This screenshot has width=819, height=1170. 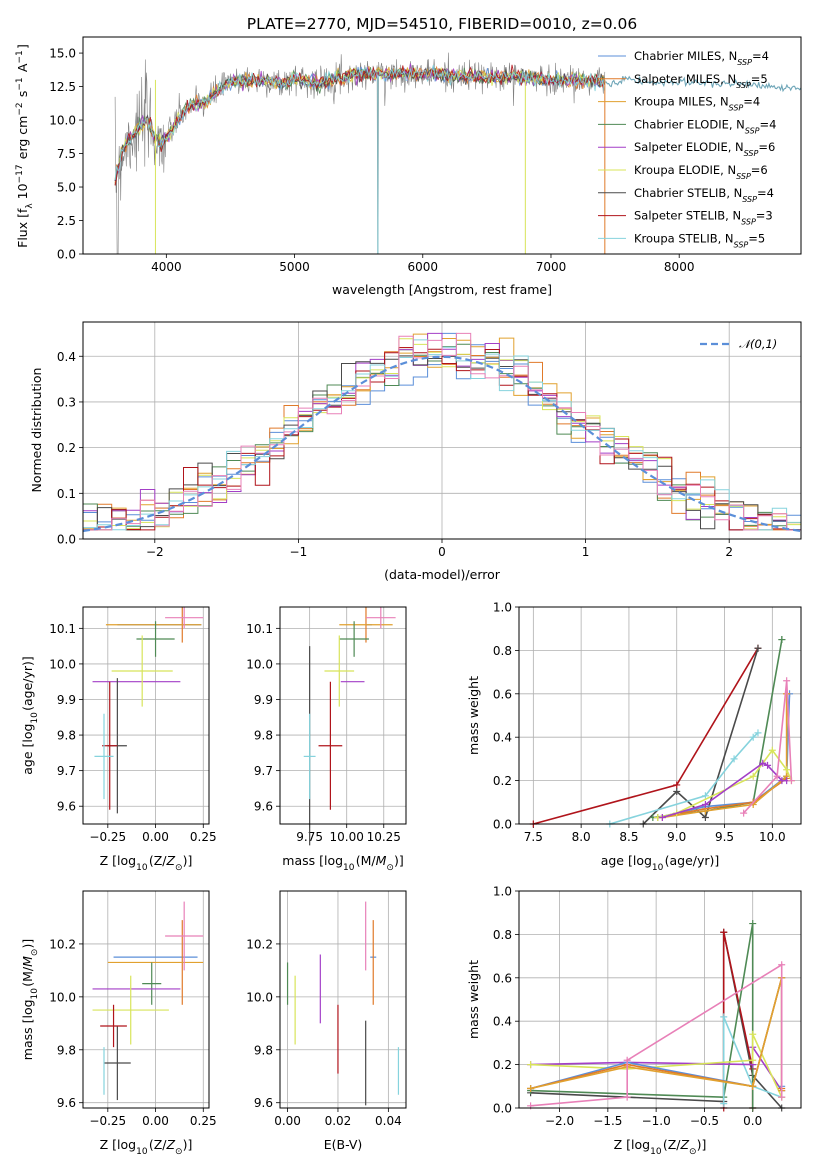 What do you see at coordinates (203, 837) in the screenshot?
I see `x-tick-label: 0.25` at bounding box center [203, 837].